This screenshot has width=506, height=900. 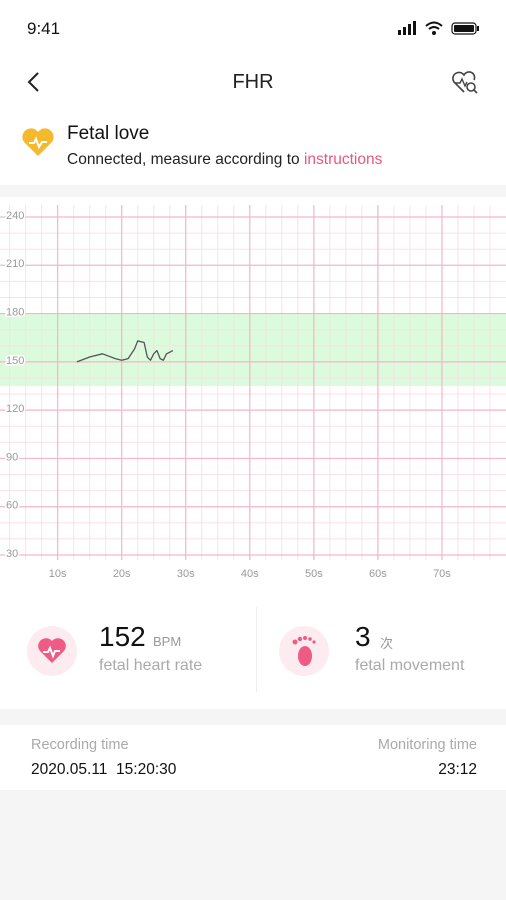 I want to click on y-tick-label: 120, so click(x=15, y=409).